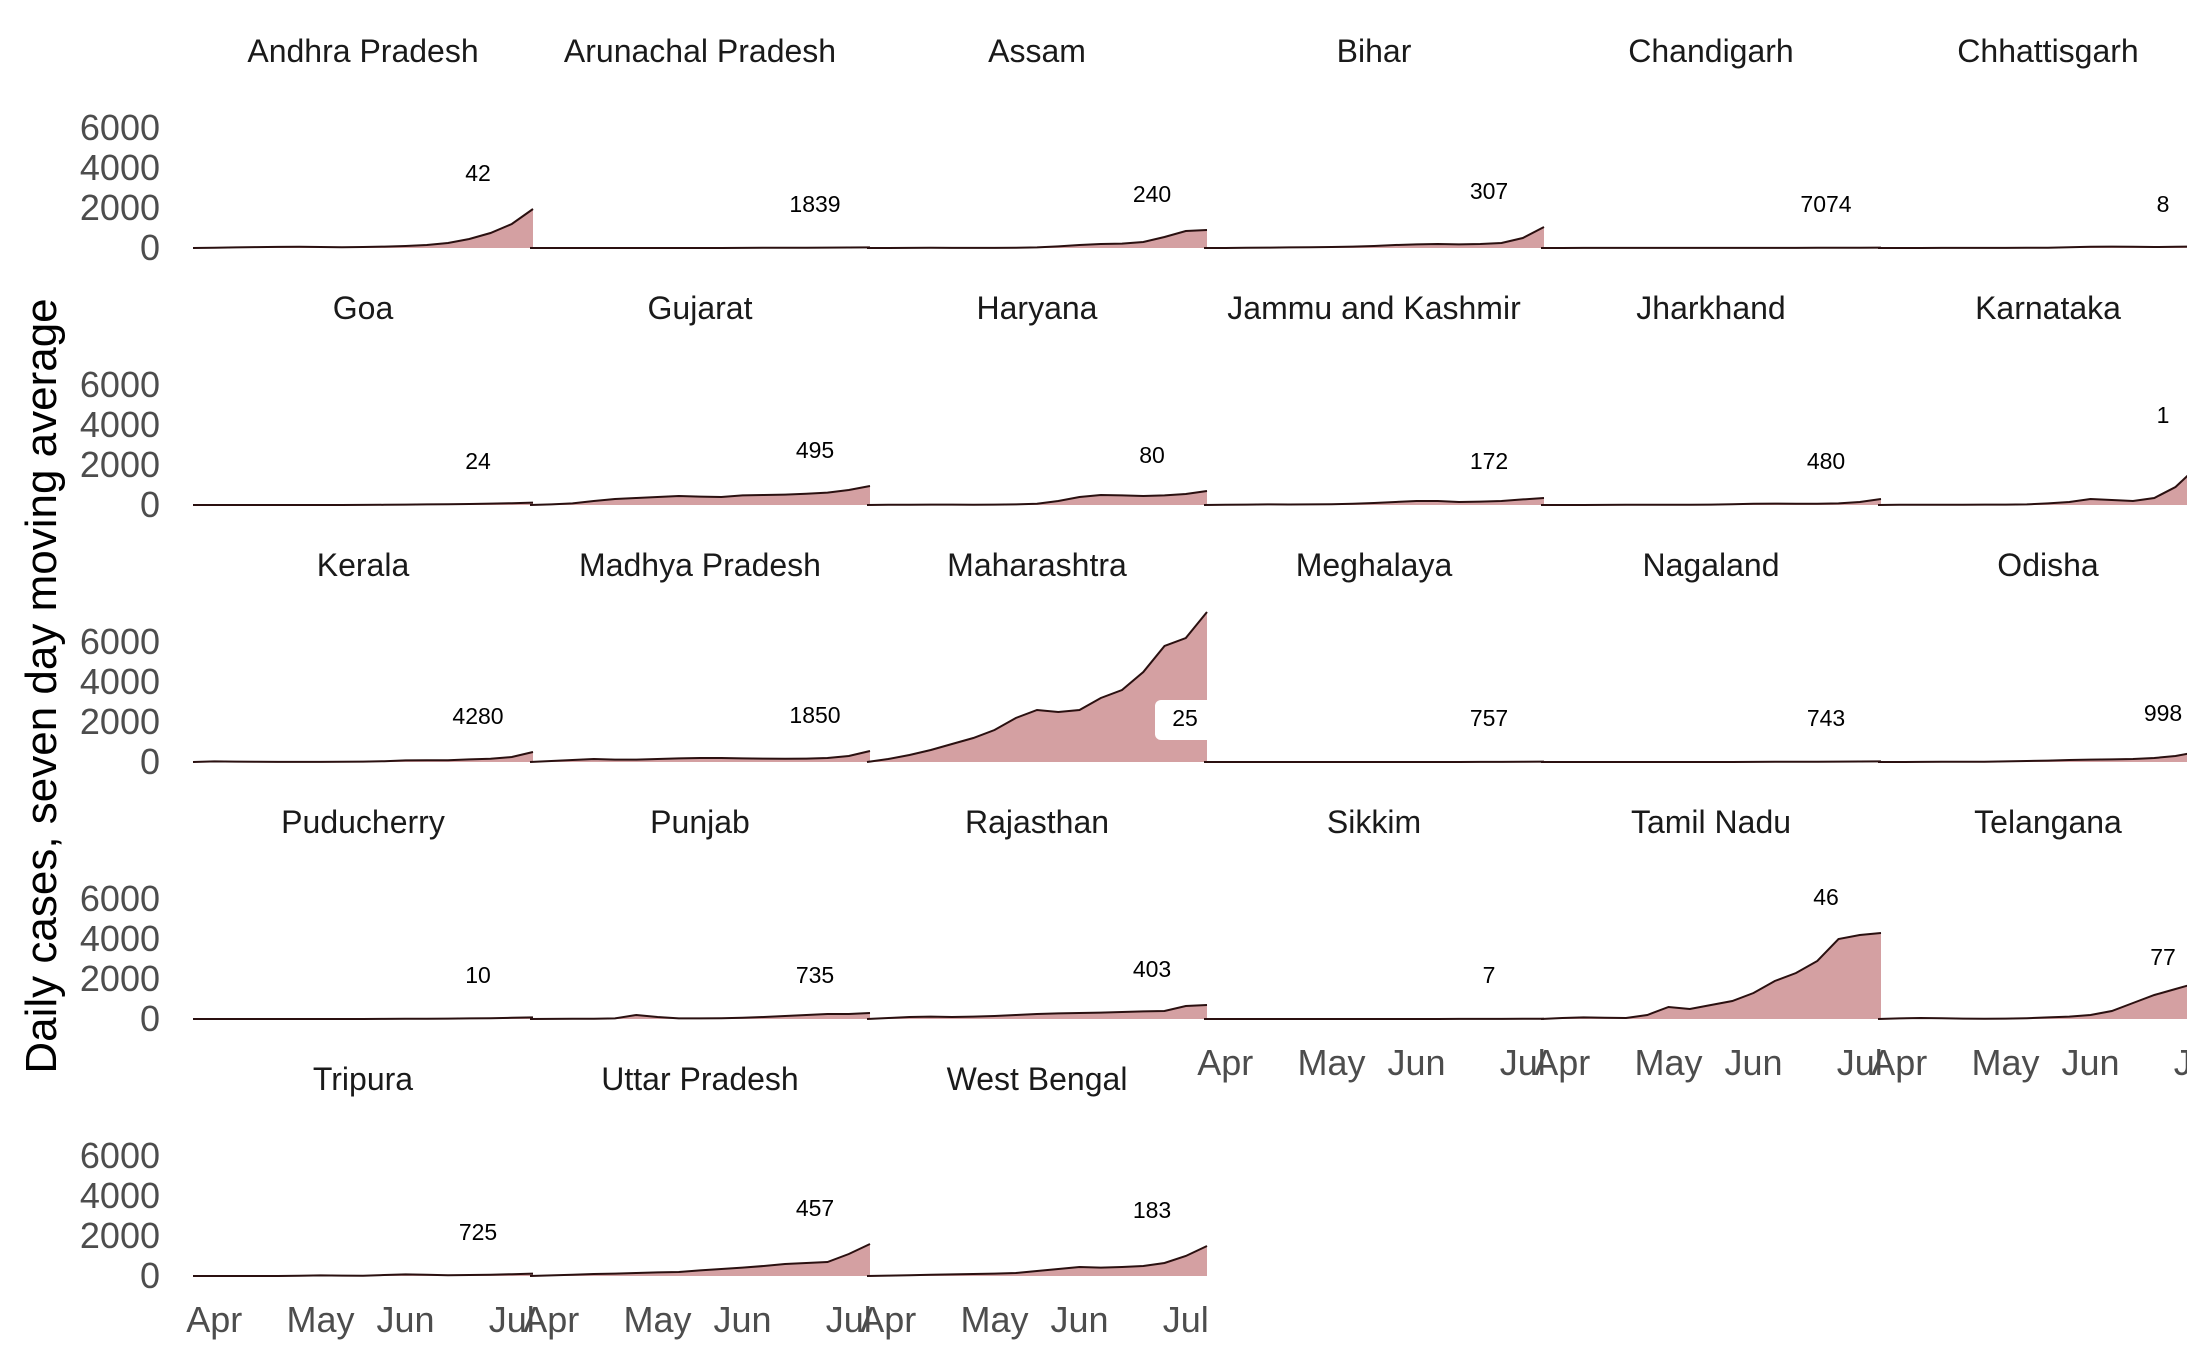 This screenshot has height=1356, width=2187. I want to click on data-label-tamil-nadu: 46, so click(1826, 897).